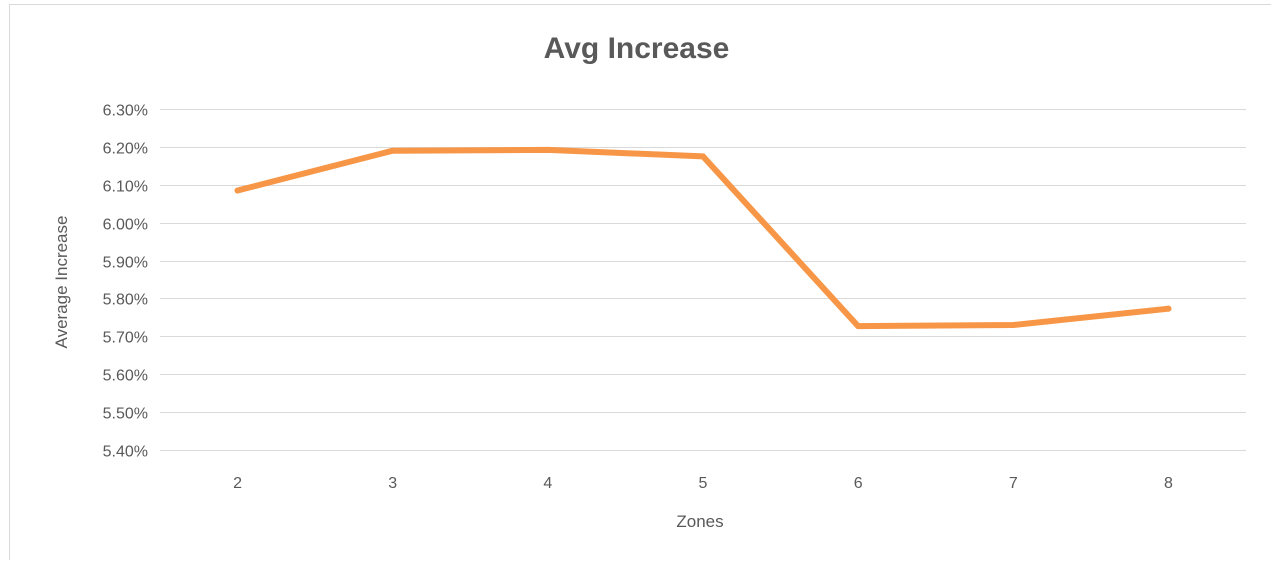 This screenshot has height=562, width=1273. I want to click on y-tick-label: 6.10%, so click(125, 187).